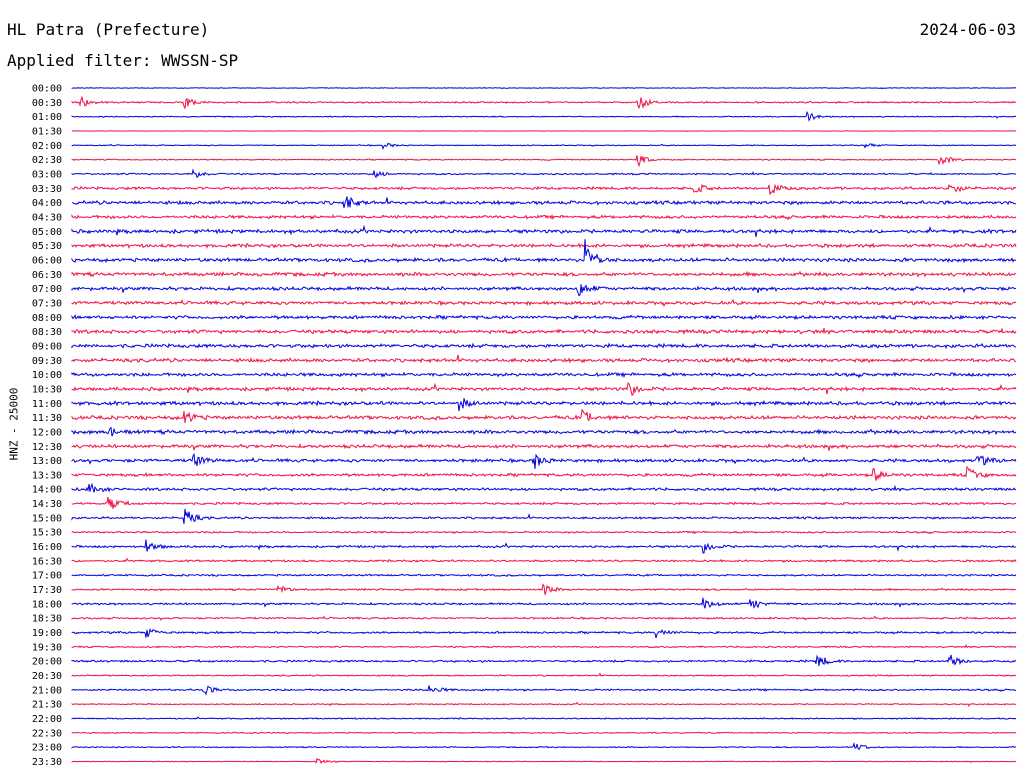 This screenshot has height=780, width=1024. I want to click on row-time-label: 05:30, so click(47, 246).